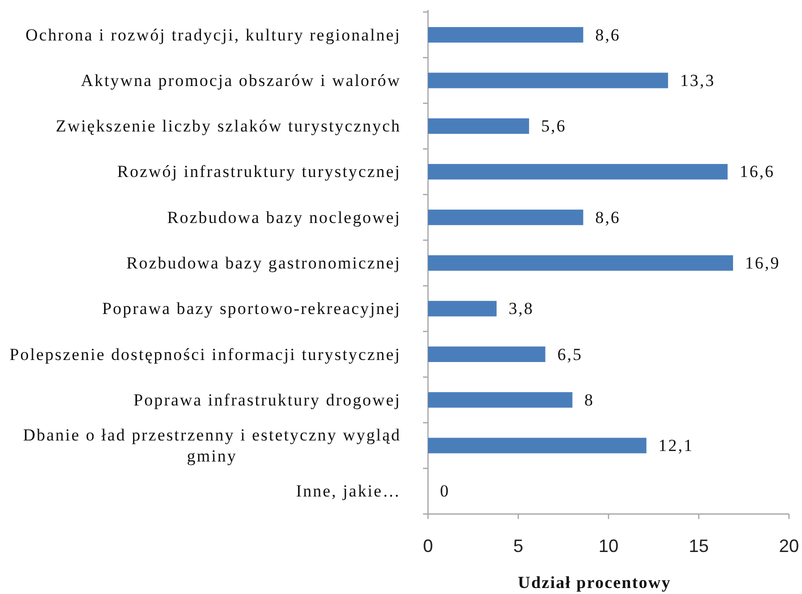  What do you see at coordinates (263, 263) in the screenshot?
I see `y-tick-label: Rozbudowa bazy gastronomicznej` at bounding box center [263, 263].